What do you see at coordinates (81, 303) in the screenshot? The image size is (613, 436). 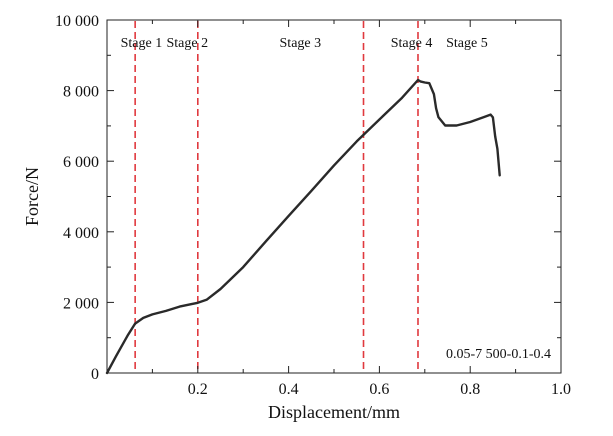 I see `y-tick-label: 2 000` at bounding box center [81, 303].